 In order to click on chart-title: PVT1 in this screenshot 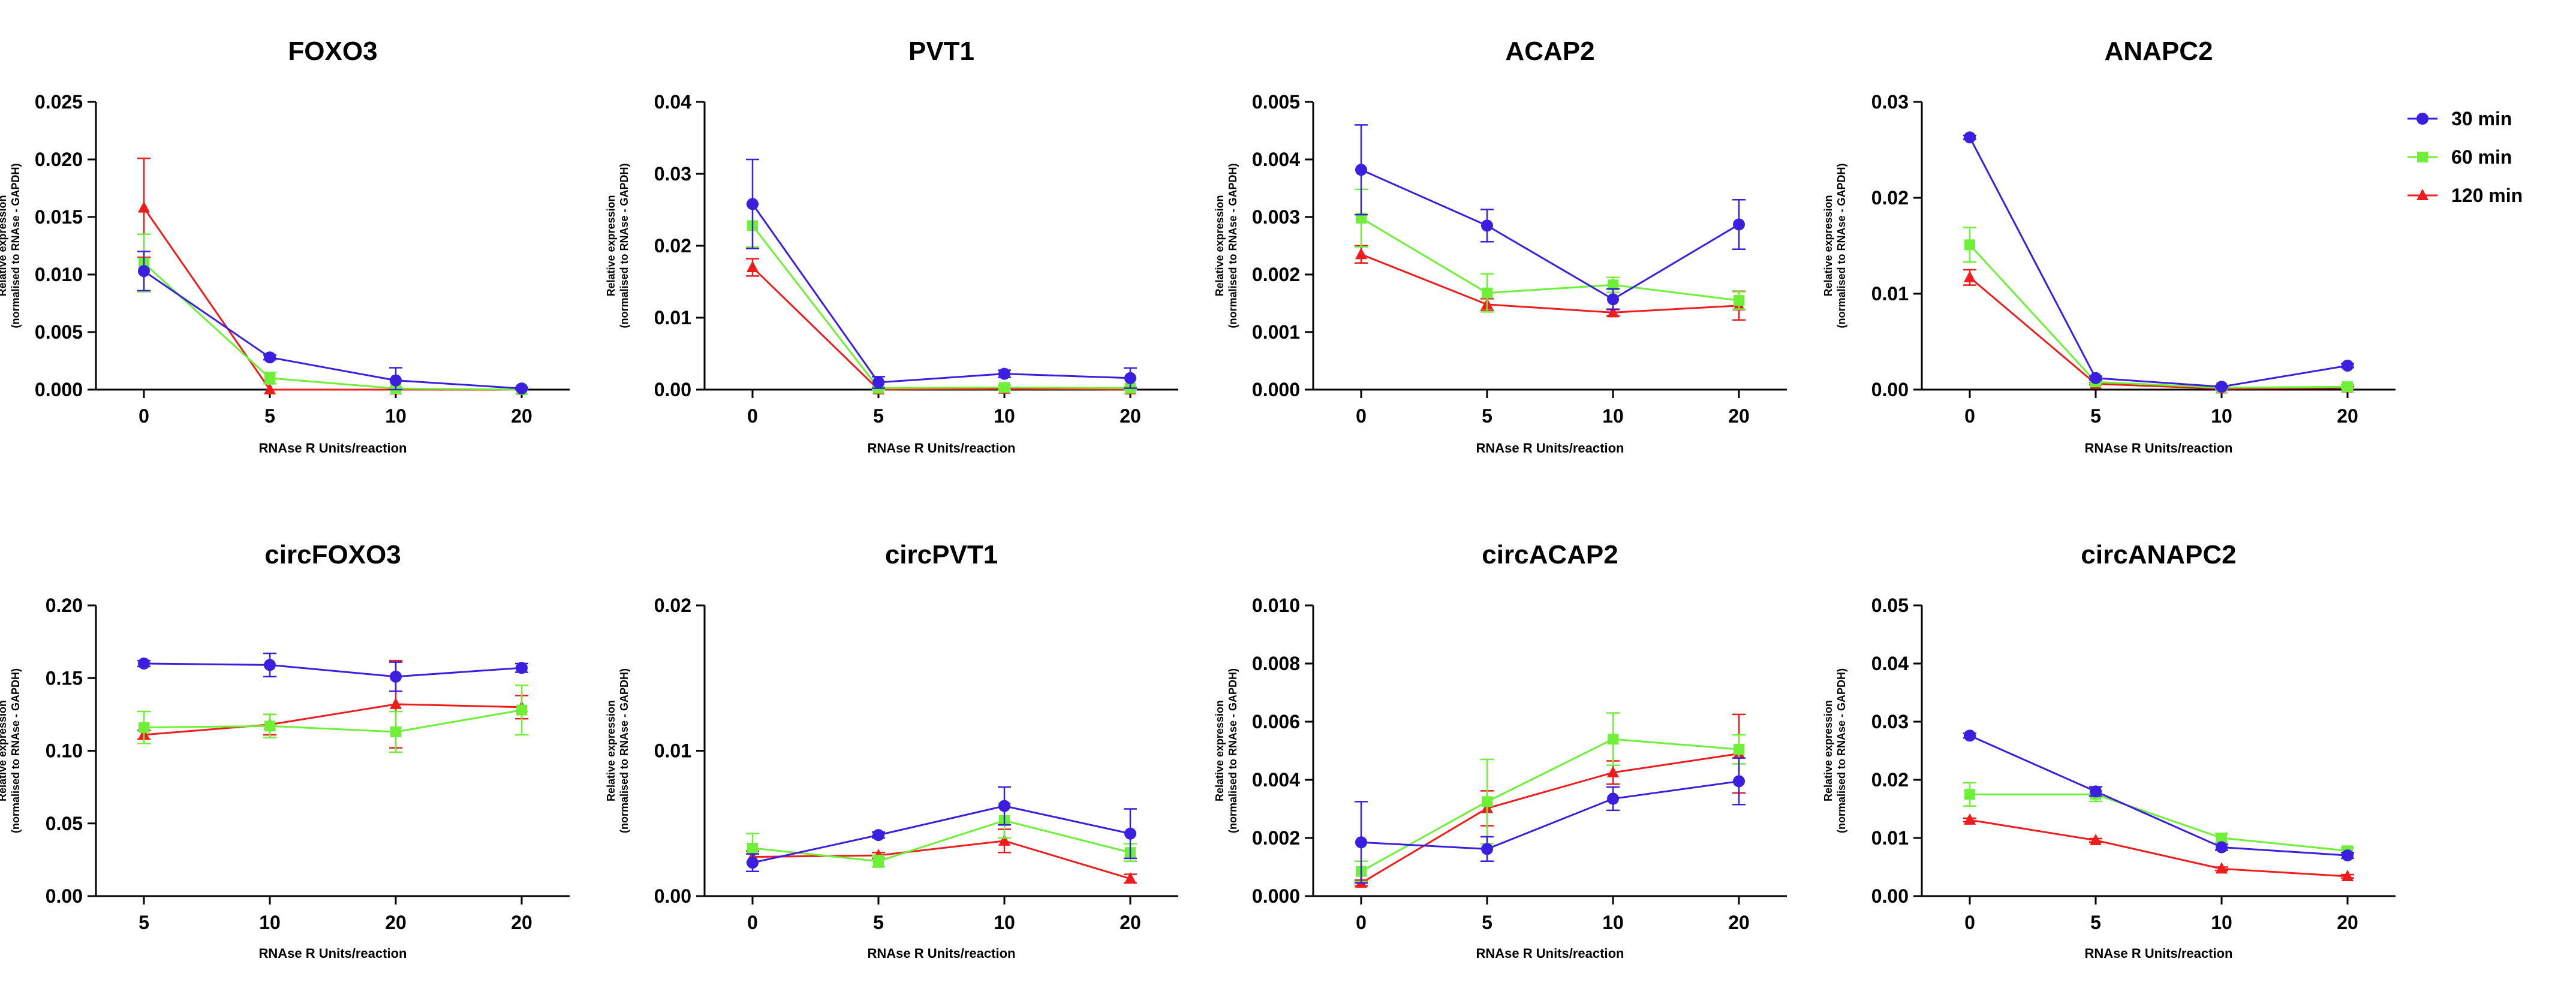, I will do `click(941, 51)`.